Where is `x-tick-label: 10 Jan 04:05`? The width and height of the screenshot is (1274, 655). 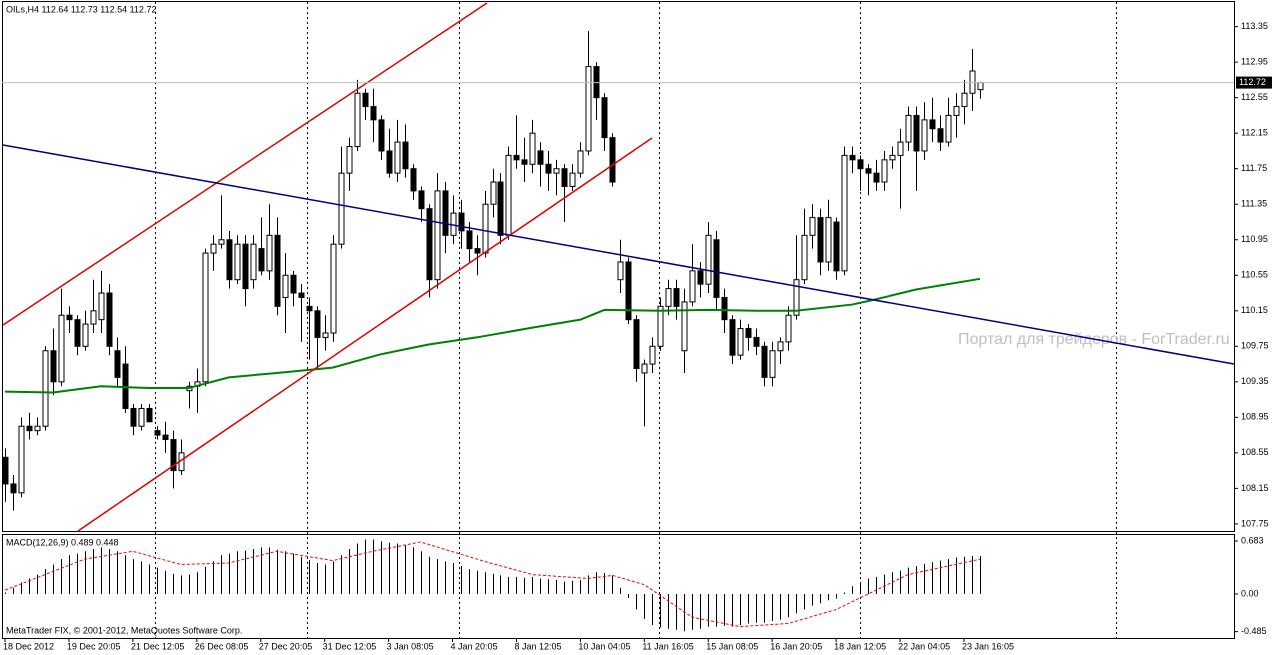 x-tick-label: 10 Jan 04:05 is located at coordinates (604, 646).